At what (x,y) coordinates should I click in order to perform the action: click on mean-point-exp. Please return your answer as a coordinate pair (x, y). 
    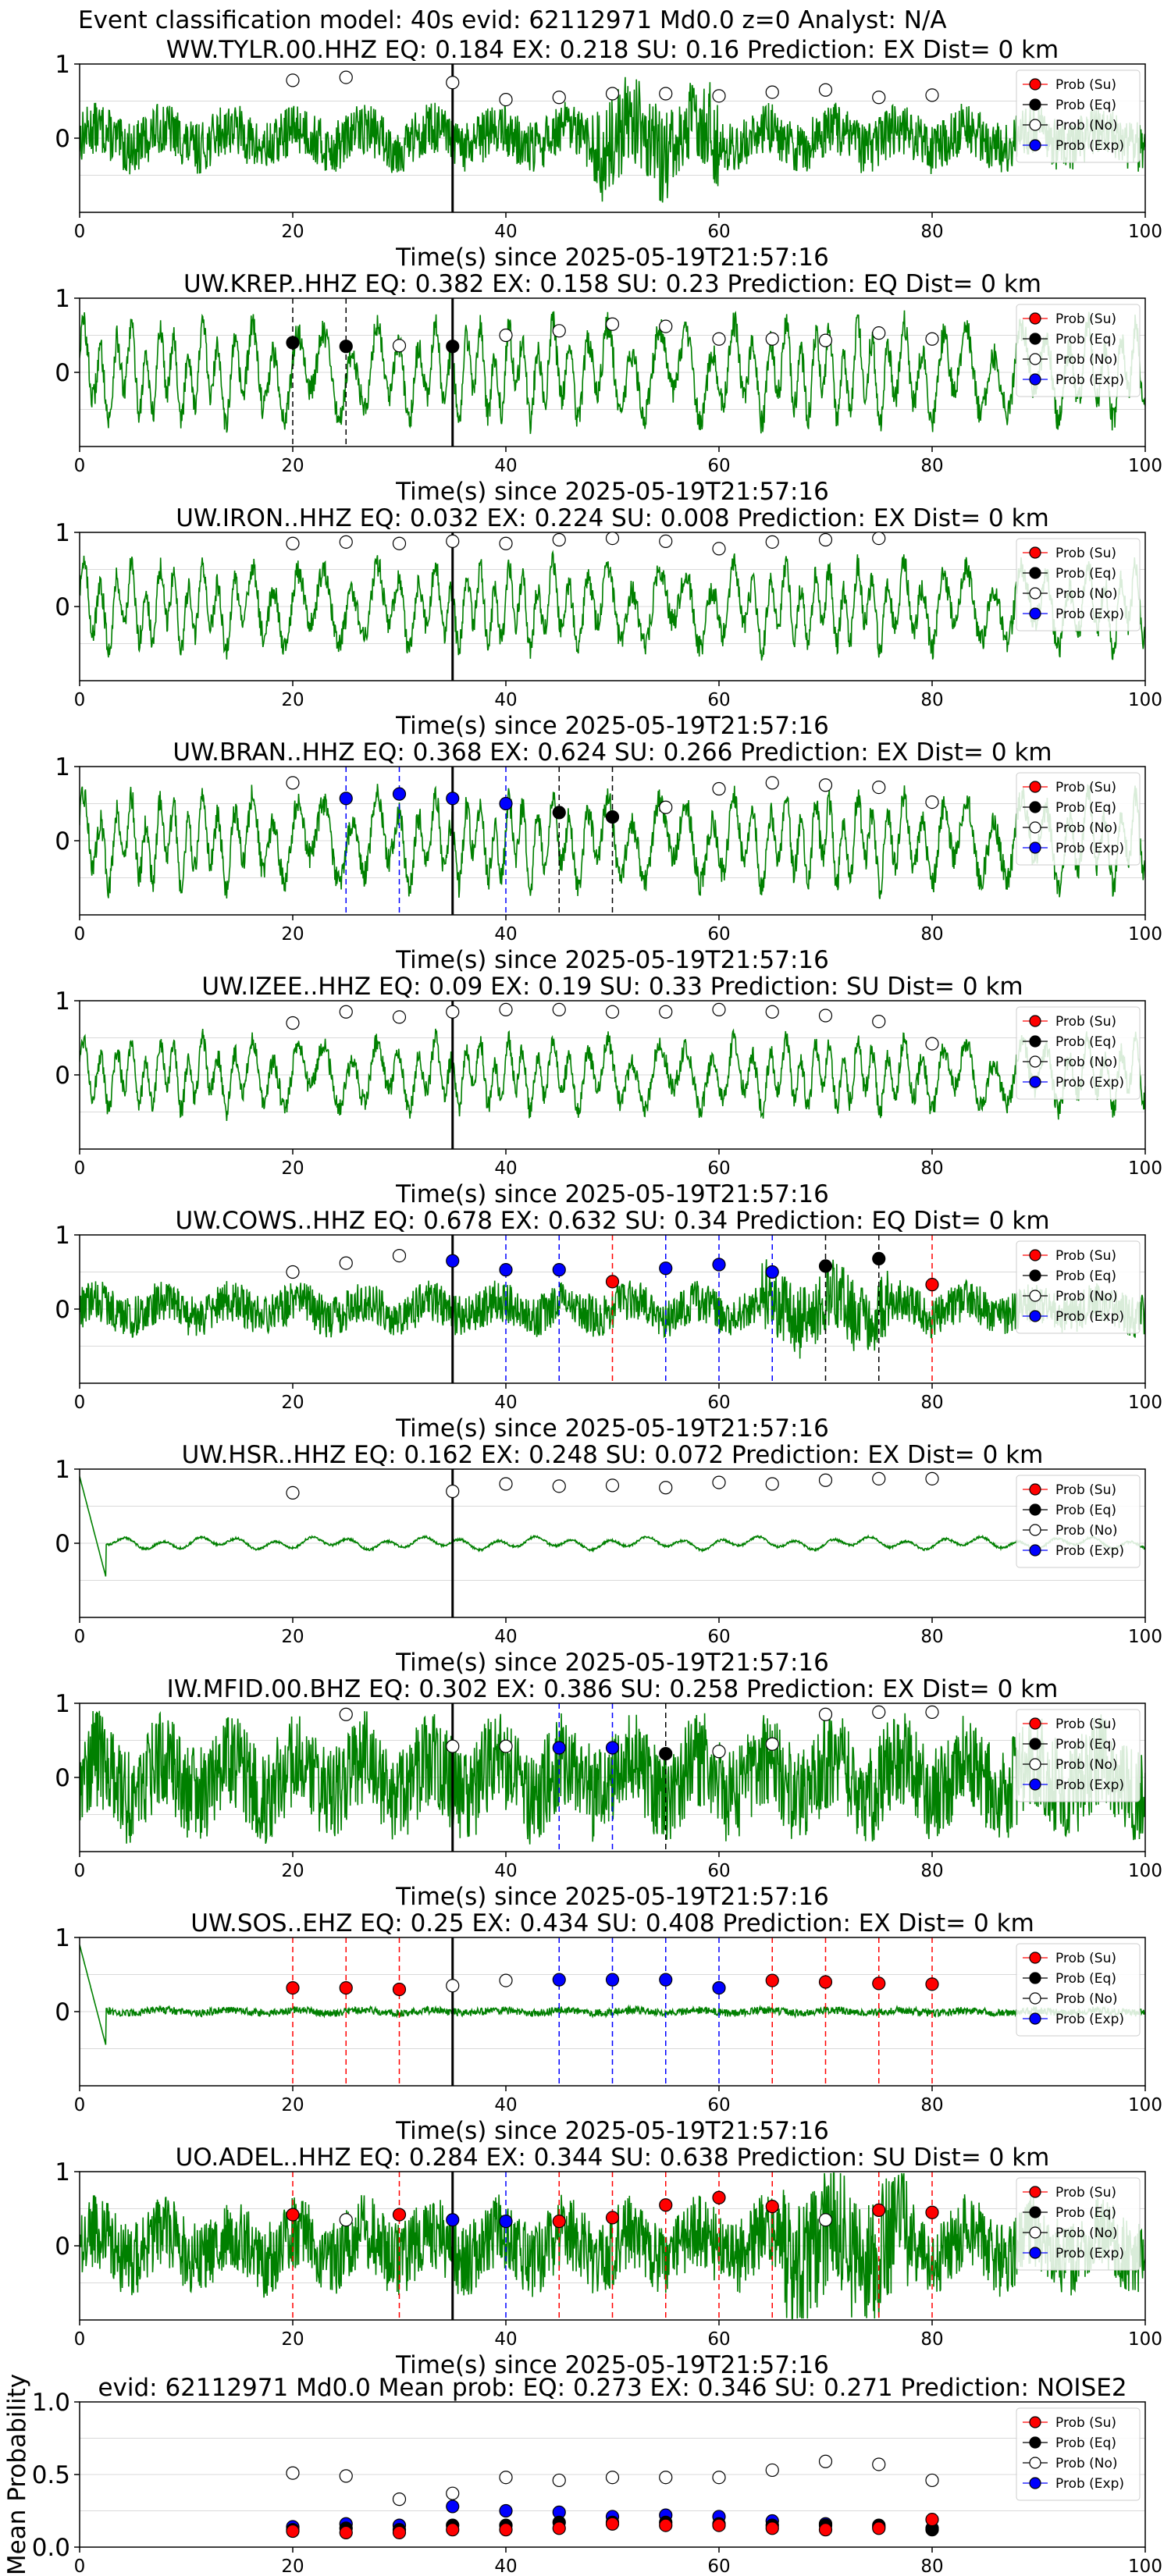
    Looking at the image, I should click on (453, 2507).